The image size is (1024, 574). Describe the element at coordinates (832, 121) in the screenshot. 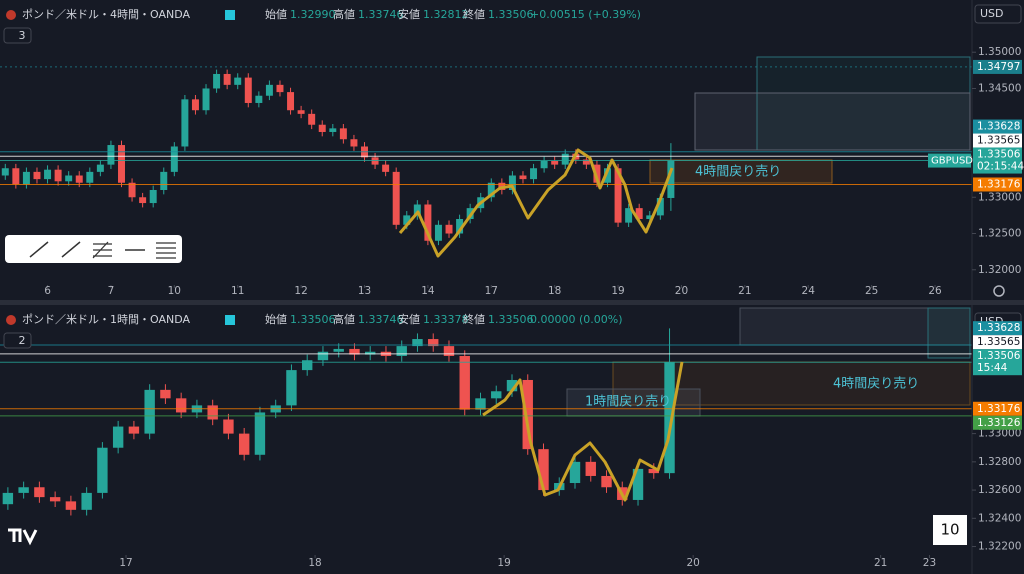

I see `zone` at that location.